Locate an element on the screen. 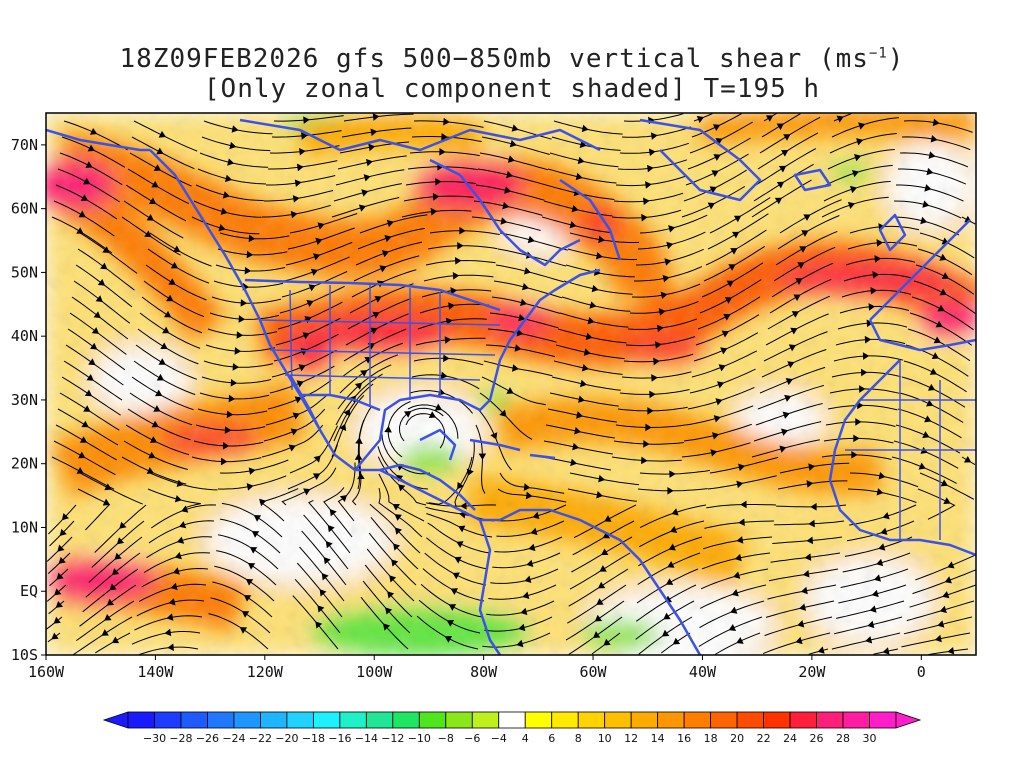 The image size is (1024, 768). lat-tick-label: 10N is located at coordinates (24, 527).